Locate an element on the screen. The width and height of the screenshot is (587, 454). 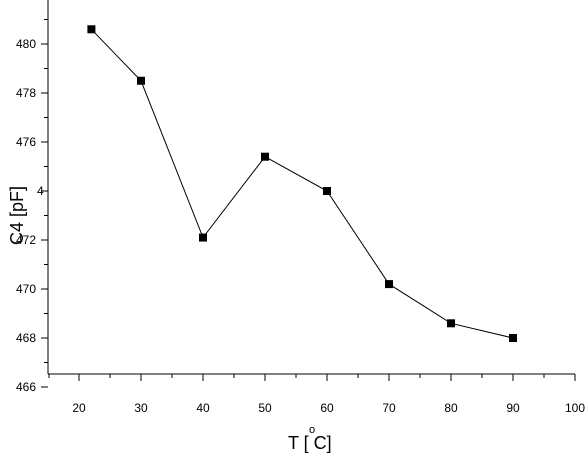
x-ticks: 20 30 40 50 60 70 80 90 100 is located at coordinates (316, 394).